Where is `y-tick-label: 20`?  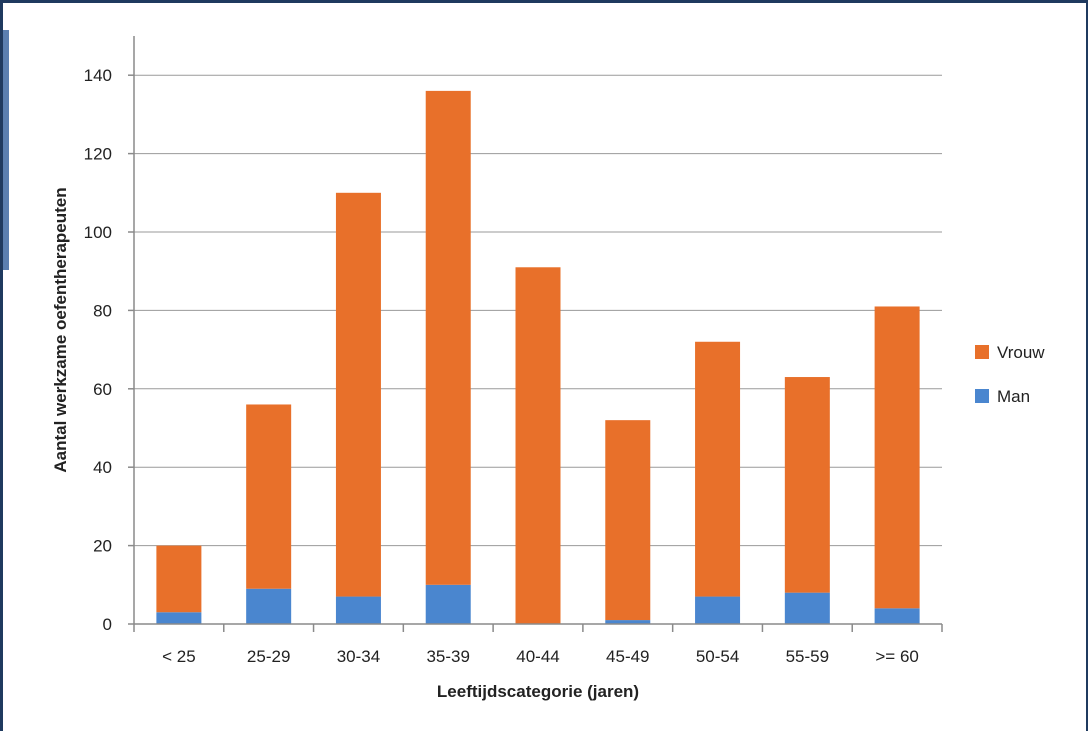 y-tick-label: 20 is located at coordinates (102, 546).